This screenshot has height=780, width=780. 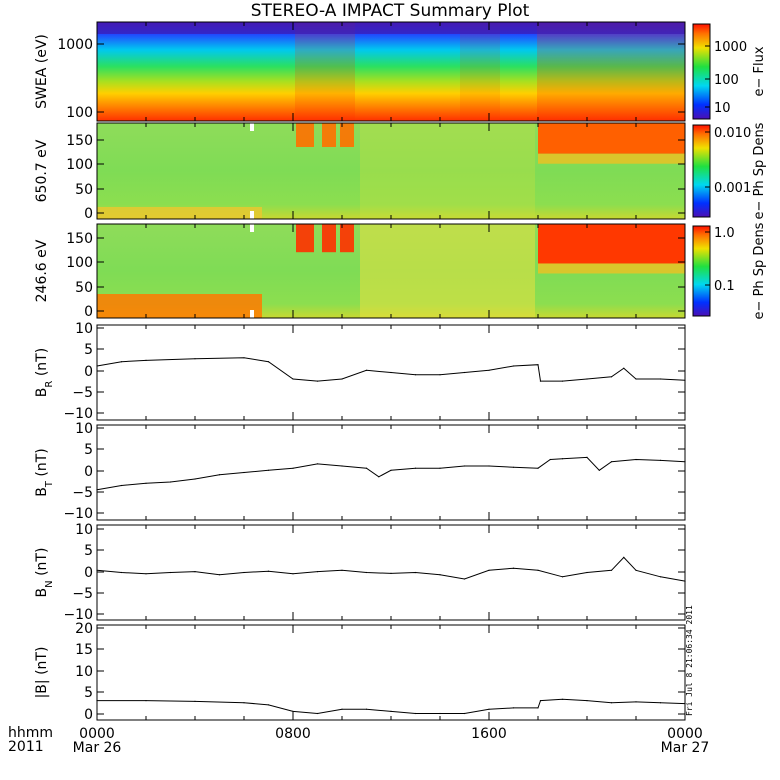 What do you see at coordinates (759, 71) in the screenshot?
I see `colorbar-label: e− Flux` at bounding box center [759, 71].